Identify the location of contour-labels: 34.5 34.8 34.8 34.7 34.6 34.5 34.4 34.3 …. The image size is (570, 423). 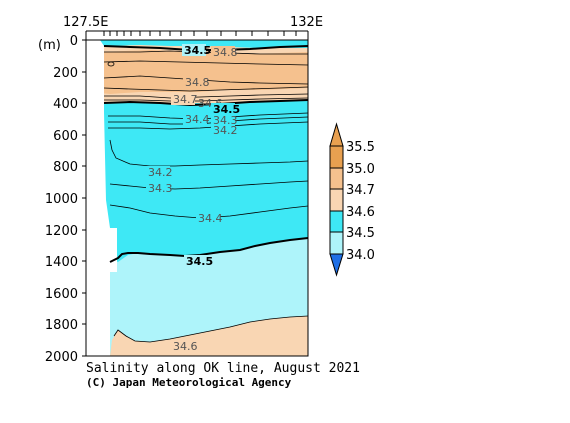
(193, 198).